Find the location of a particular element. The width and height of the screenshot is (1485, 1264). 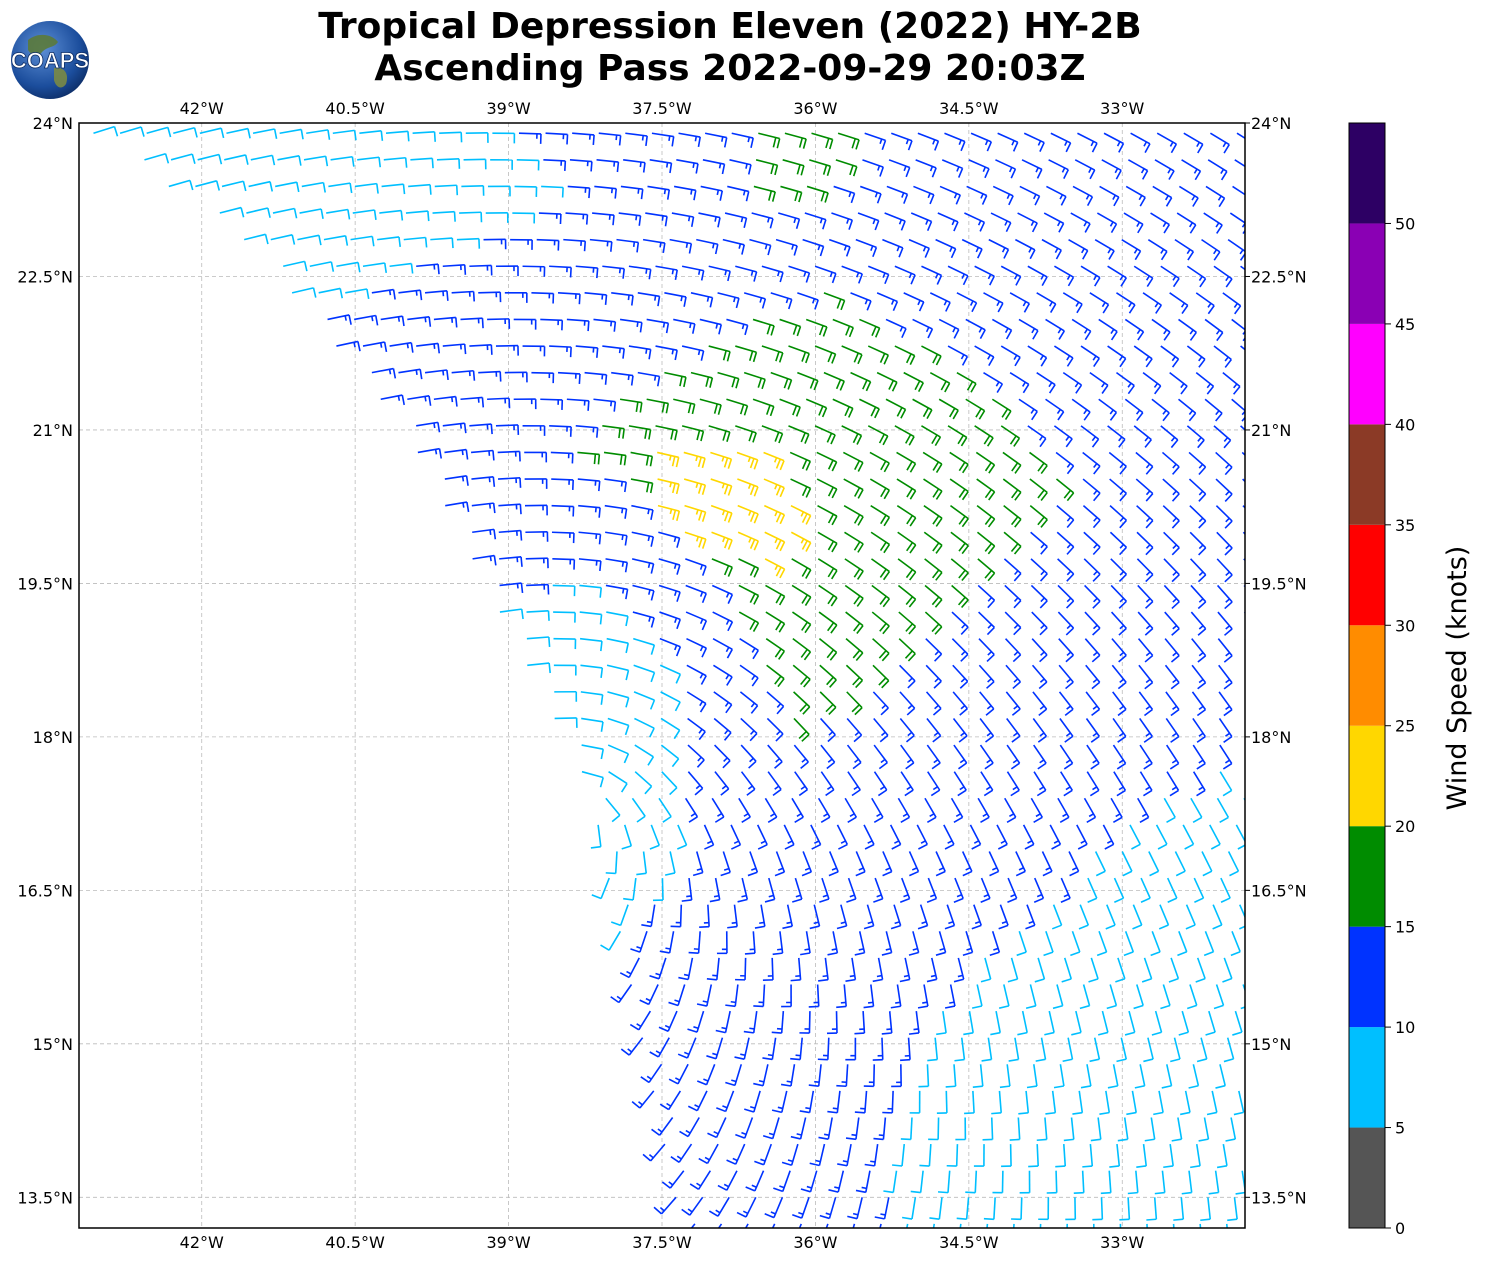

colorbar-label: Wind Speed (knots) is located at coordinates (1457, 678).